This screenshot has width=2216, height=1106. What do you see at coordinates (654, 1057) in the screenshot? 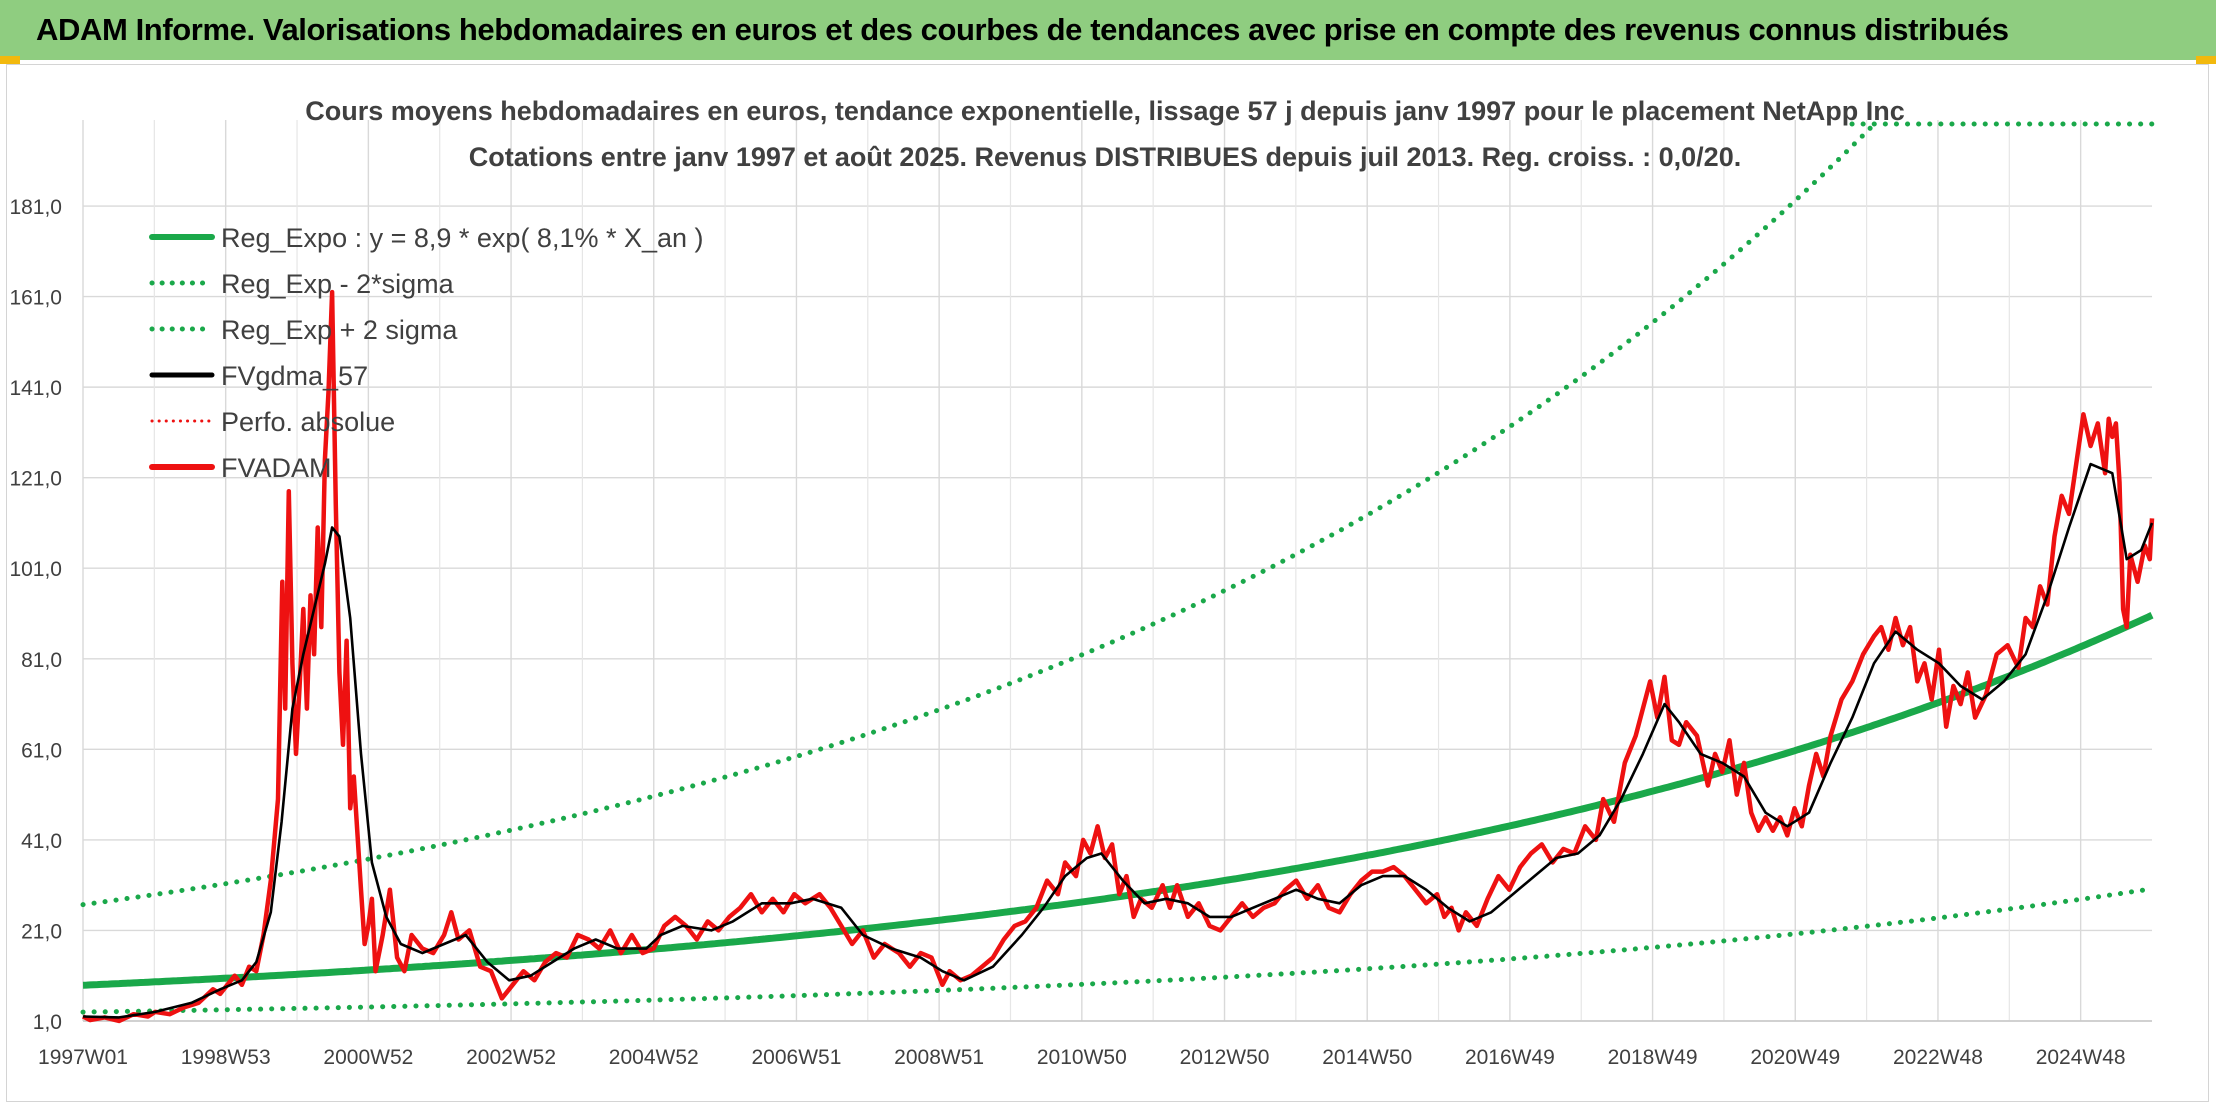
I see `x-tick-label: 2004W52` at bounding box center [654, 1057].